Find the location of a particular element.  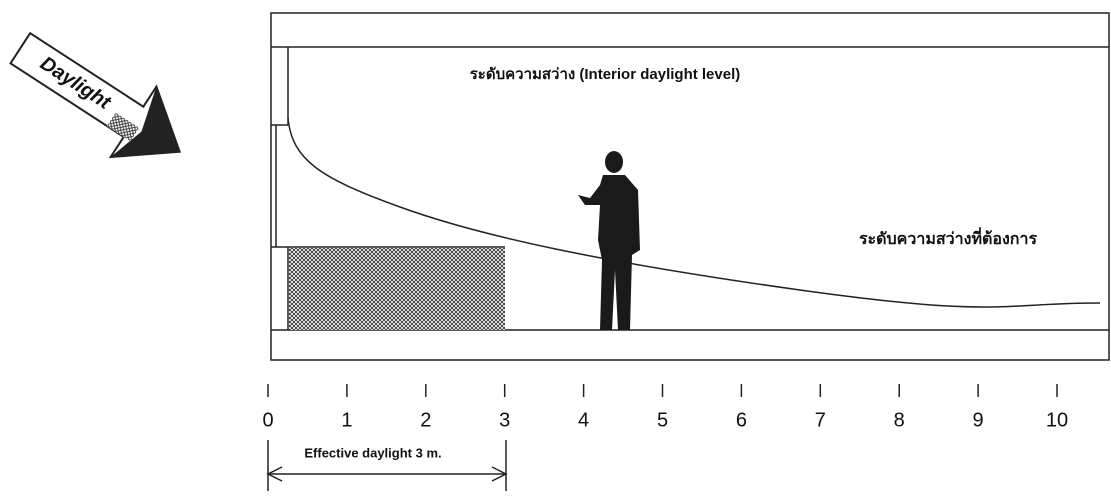

daylight-arrow: Daylight is located at coordinates (95, 95).